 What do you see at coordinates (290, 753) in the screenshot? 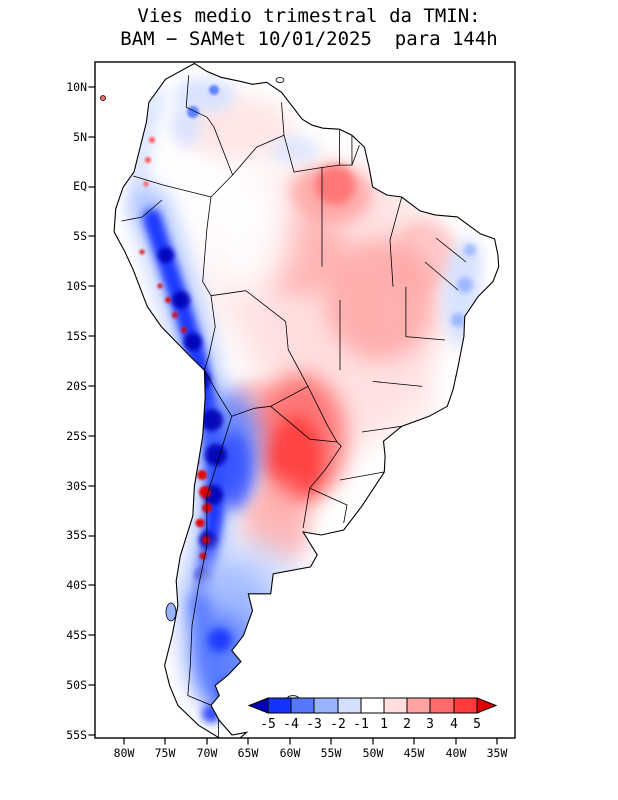
I see `lon-tick-label: 60W` at bounding box center [290, 753].